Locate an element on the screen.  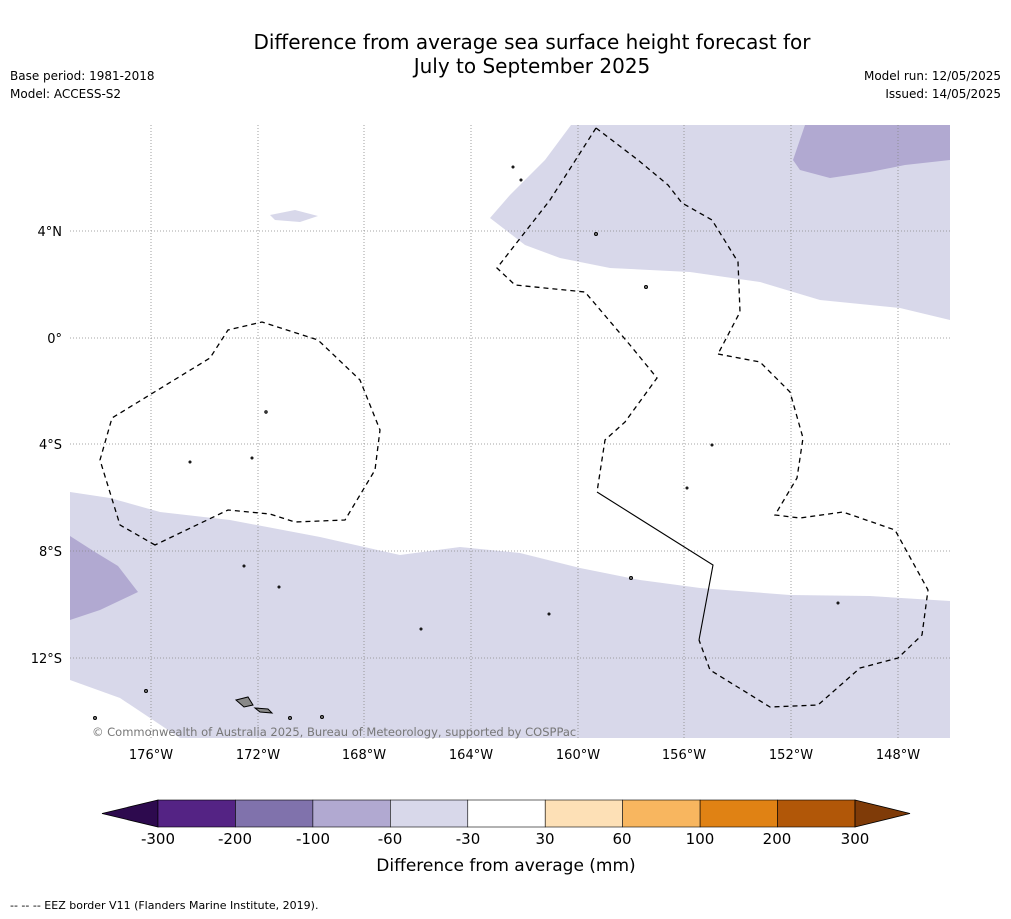
colorbar-tick: -100 is located at coordinates (313, 839).